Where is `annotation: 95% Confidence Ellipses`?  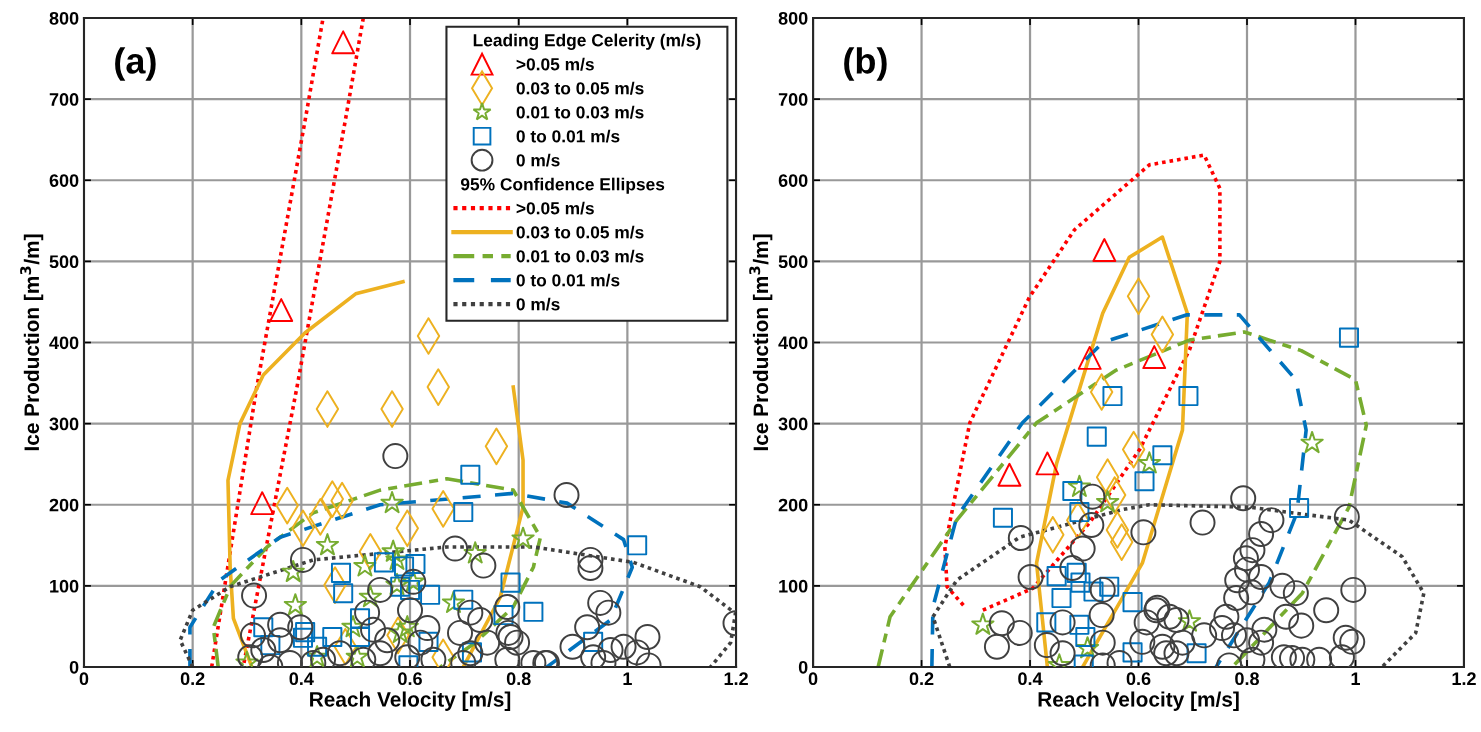
annotation: 95% Confidence Ellipses is located at coordinates (562, 185).